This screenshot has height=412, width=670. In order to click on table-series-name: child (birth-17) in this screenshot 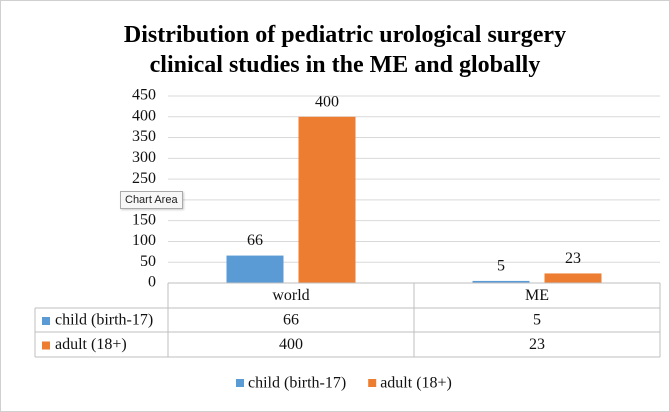, I will do `click(104, 320)`.